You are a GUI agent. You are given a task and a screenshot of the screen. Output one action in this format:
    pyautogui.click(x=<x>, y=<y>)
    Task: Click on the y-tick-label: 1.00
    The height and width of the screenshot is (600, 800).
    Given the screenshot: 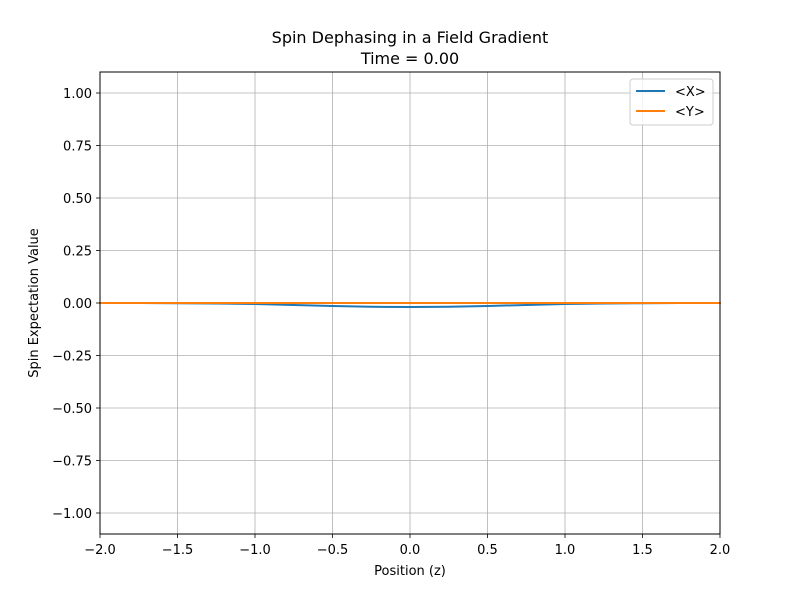 What is the action you would take?
    pyautogui.click(x=77, y=94)
    